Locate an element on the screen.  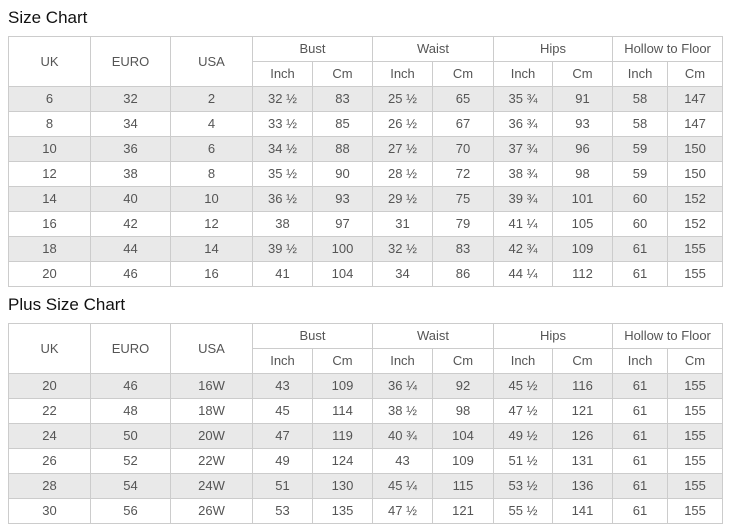
table-cell: 52 is located at coordinates (130, 461).